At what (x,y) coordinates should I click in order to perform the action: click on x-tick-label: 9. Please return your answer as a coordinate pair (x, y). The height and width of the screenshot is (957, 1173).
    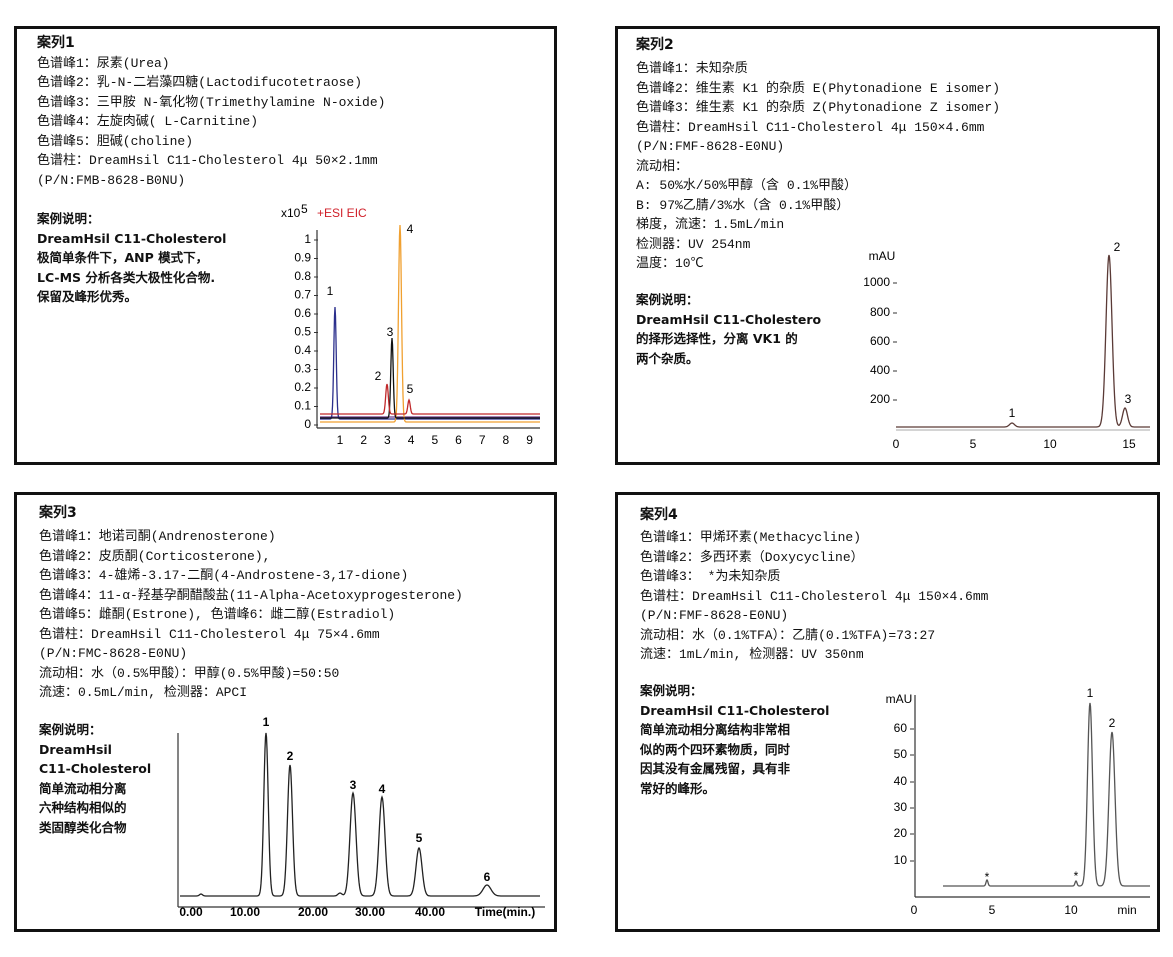
    Looking at the image, I should click on (529, 440).